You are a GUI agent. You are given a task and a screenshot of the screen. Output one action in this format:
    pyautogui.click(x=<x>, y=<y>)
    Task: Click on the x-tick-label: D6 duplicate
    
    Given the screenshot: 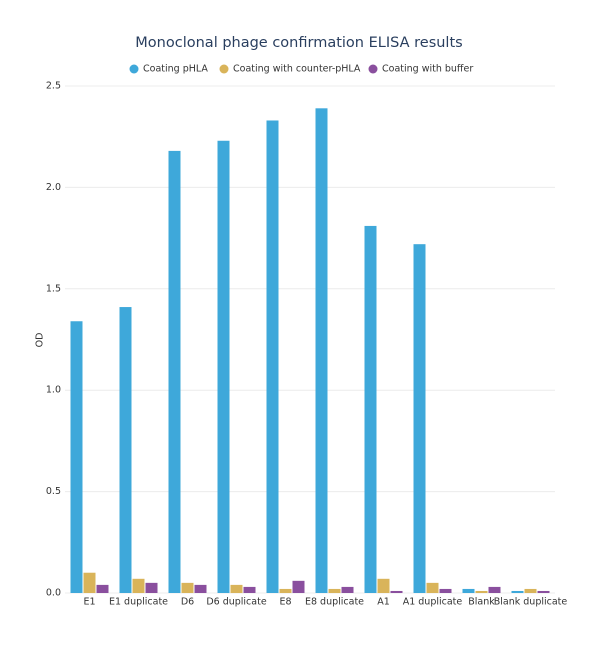 What is the action you would take?
    pyautogui.click(x=236, y=602)
    